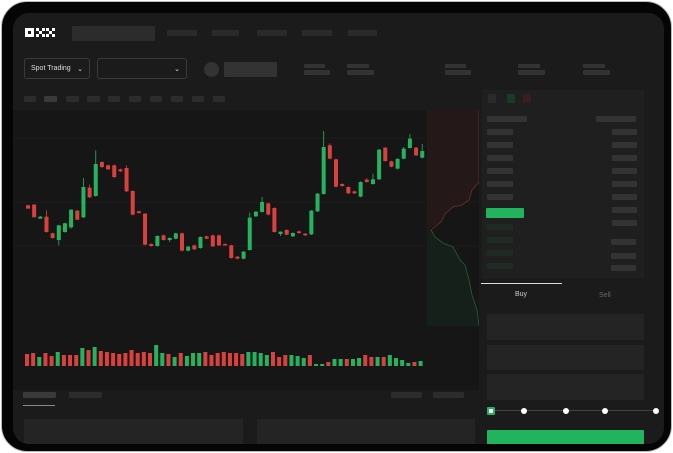 The image size is (673, 453). I want to click on buy-button, so click(565, 437).